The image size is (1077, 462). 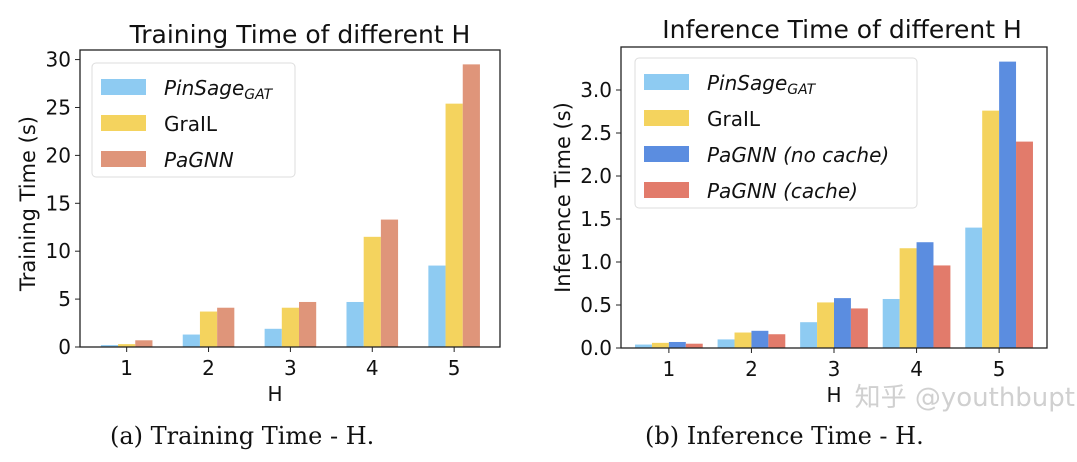 I want to click on y-axis-label: Training Time (s), so click(x=28, y=204).